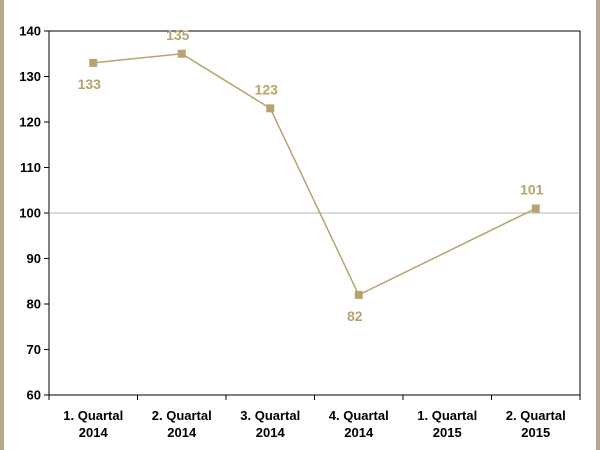 Image resolution: width=600 pixels, height=450 pixels. Describe the element at coordinates (30, 31) in the screenshot. I see `y-tick-label: 140` at that location.